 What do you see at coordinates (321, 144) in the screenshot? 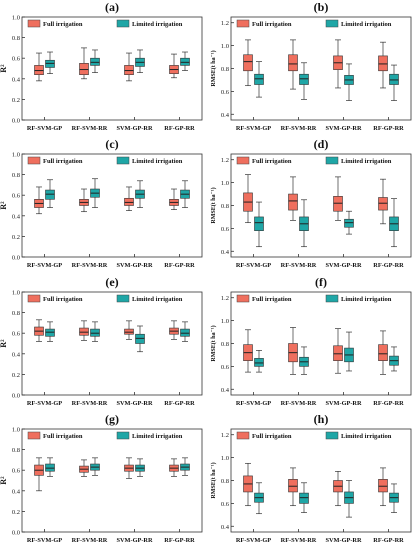
I see `panel-label: (d)` at bounding box center [321, 144].